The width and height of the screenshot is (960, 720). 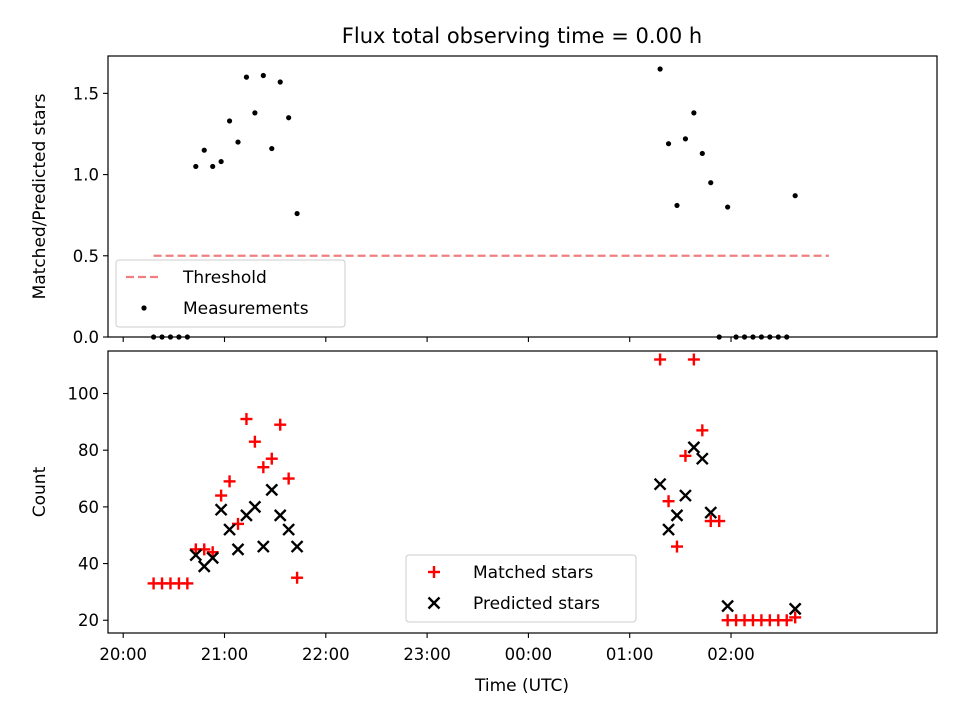 I want to click on x-tick-label: 02:00, so click(x=731, y=654).